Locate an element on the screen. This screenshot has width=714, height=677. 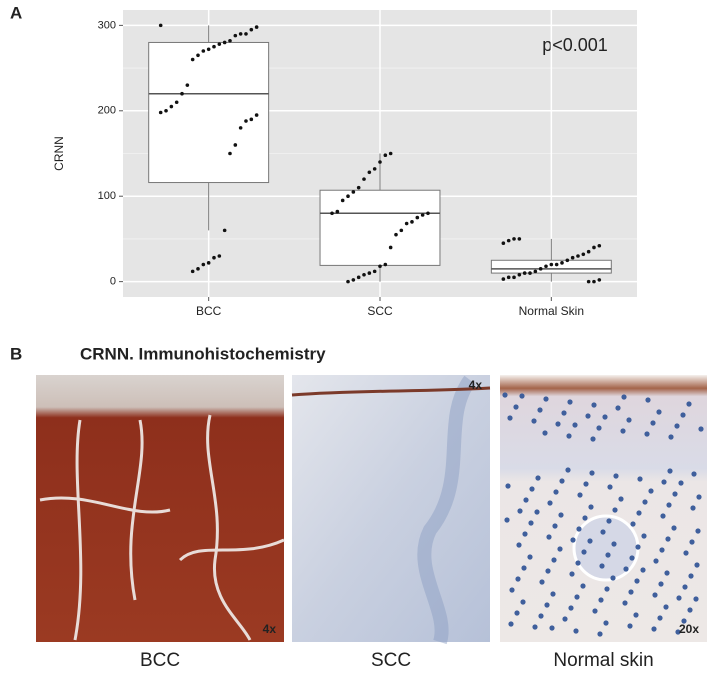
y-tick-label: 300 is located at coordinates (107, 25).